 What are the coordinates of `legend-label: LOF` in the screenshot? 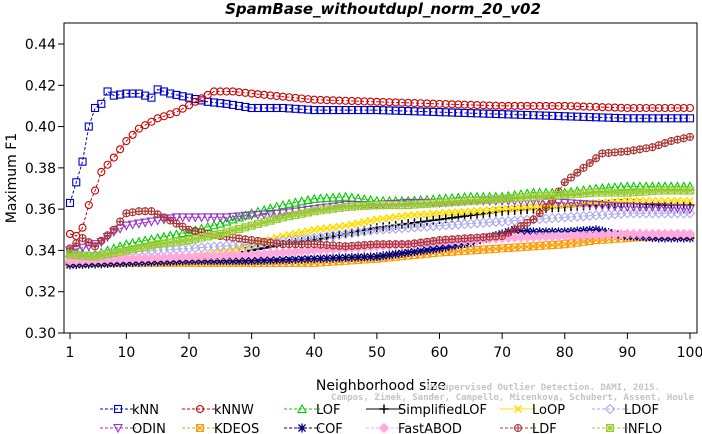 It's located at (328, 410).